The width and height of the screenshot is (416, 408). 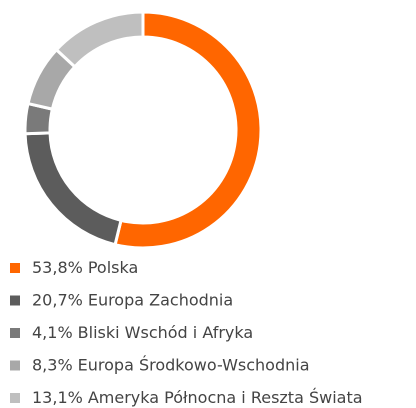 What do you see at coordinates (57, 397) in the screenshot?
I see `legend-value: 13,1%` at bounding box center [57, 397].